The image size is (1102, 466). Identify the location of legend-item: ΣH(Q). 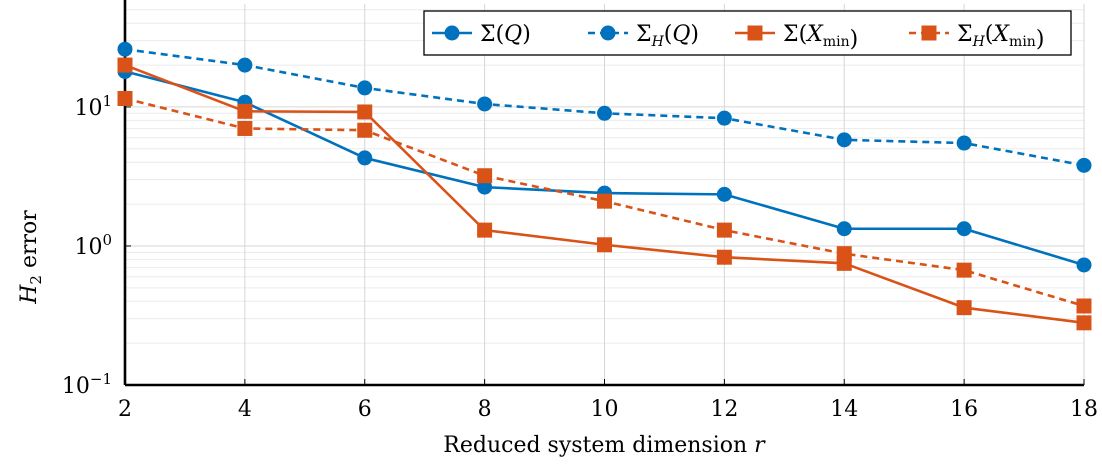
(643, 36).